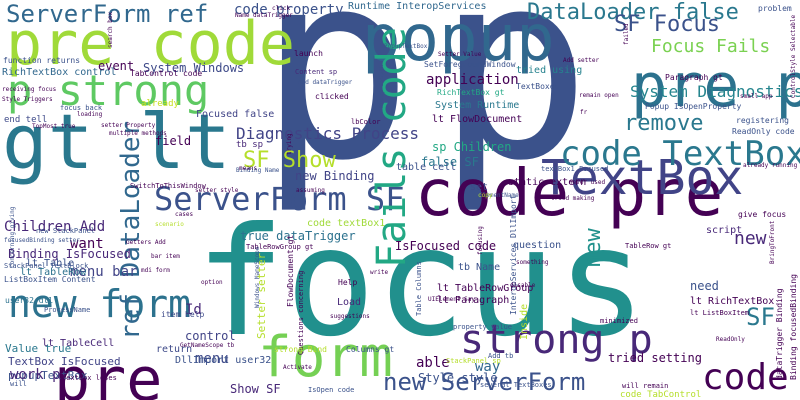 This screenshot has width=800, height=400. Describe the element at coordinates (471, 92) in the screenshot. I see `word: RichTextBox gt` at that location.